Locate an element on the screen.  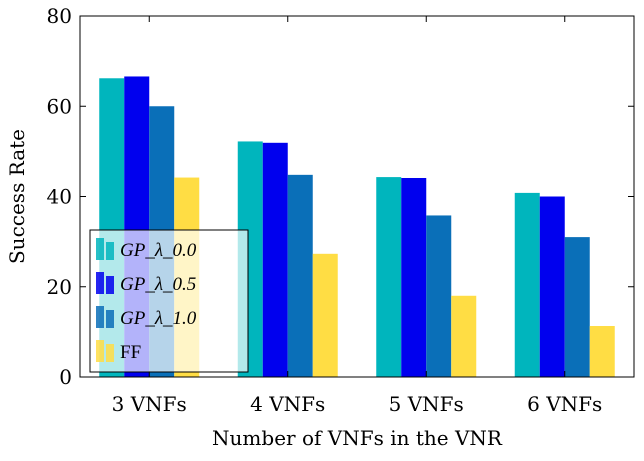
y-tick-label: 40 is located at coordinates (59, 197).